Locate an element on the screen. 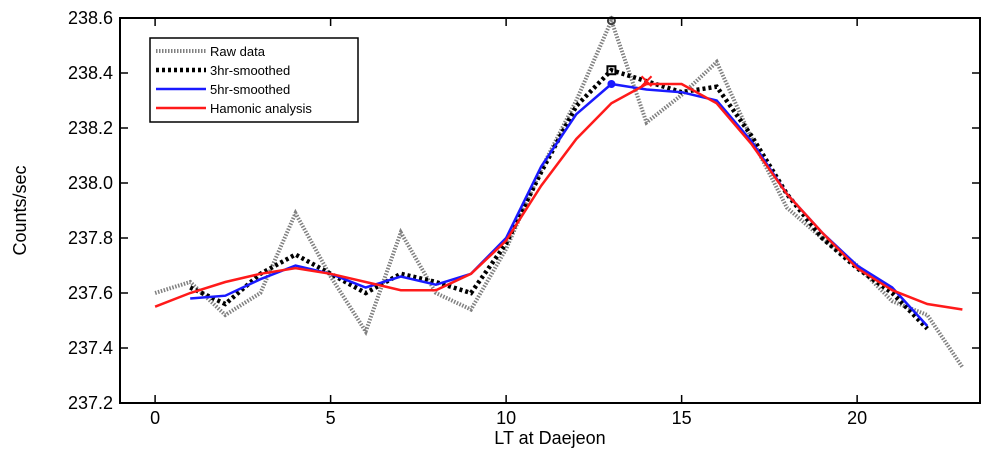 This screenshot has width=993, height=450. y-tick-label: 237.4 is located at coordinates (90, 348).